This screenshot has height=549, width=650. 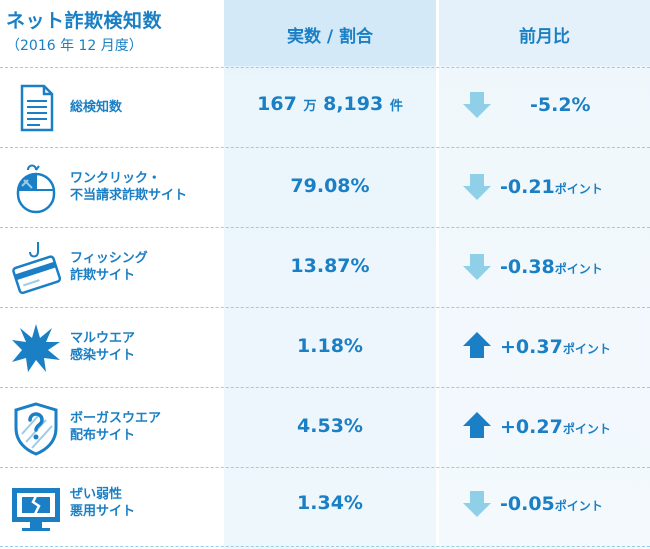 I want to click on table-subtitle: （2016 年 12 月度）, so click(x=74, y=46).